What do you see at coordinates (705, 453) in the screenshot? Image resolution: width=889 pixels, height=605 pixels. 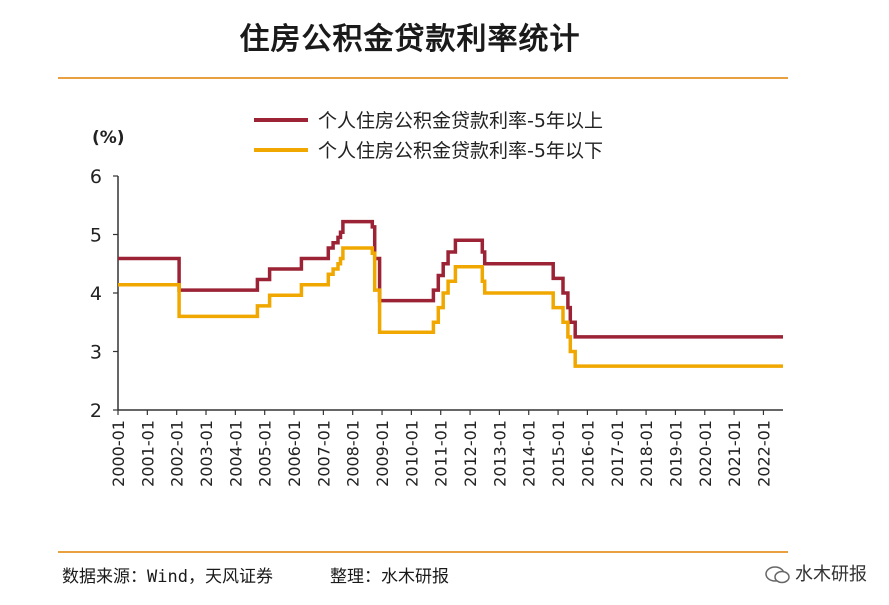 I see `x-tick-label: 2020-01` at bounding box center [705, 453].